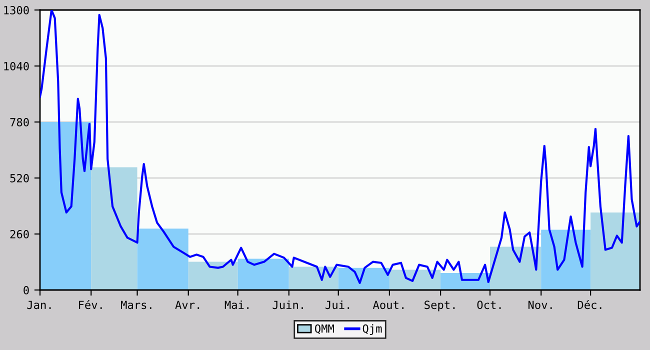 The height and width of the screenshot is (350, 650). What do you see at coordinates (590, 305) in the screenshot?
I see `x-tick-label: Déc.` at bounding box center [590, 305].